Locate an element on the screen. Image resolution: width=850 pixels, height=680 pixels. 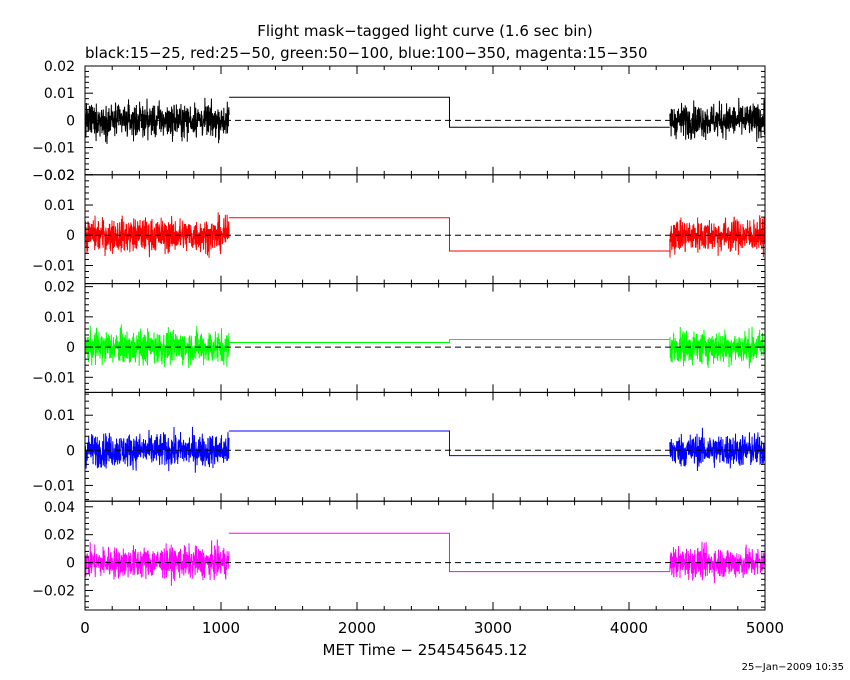
x-tick-label: 4000 is located at coordinates (629, 628).